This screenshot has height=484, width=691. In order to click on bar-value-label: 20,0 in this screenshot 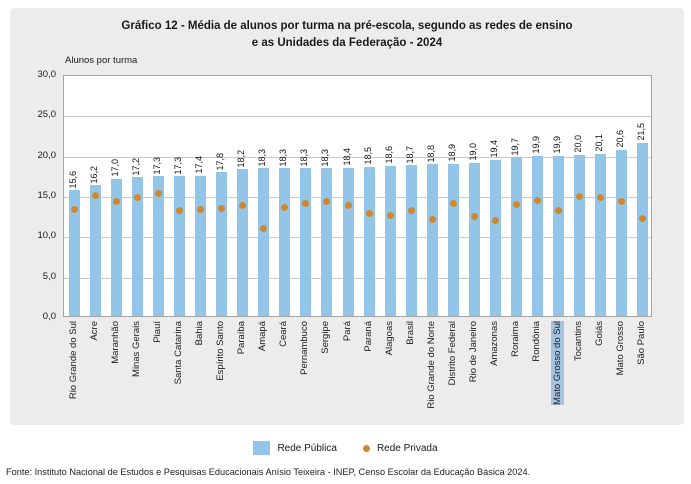, I will do `click(577, 144)`.